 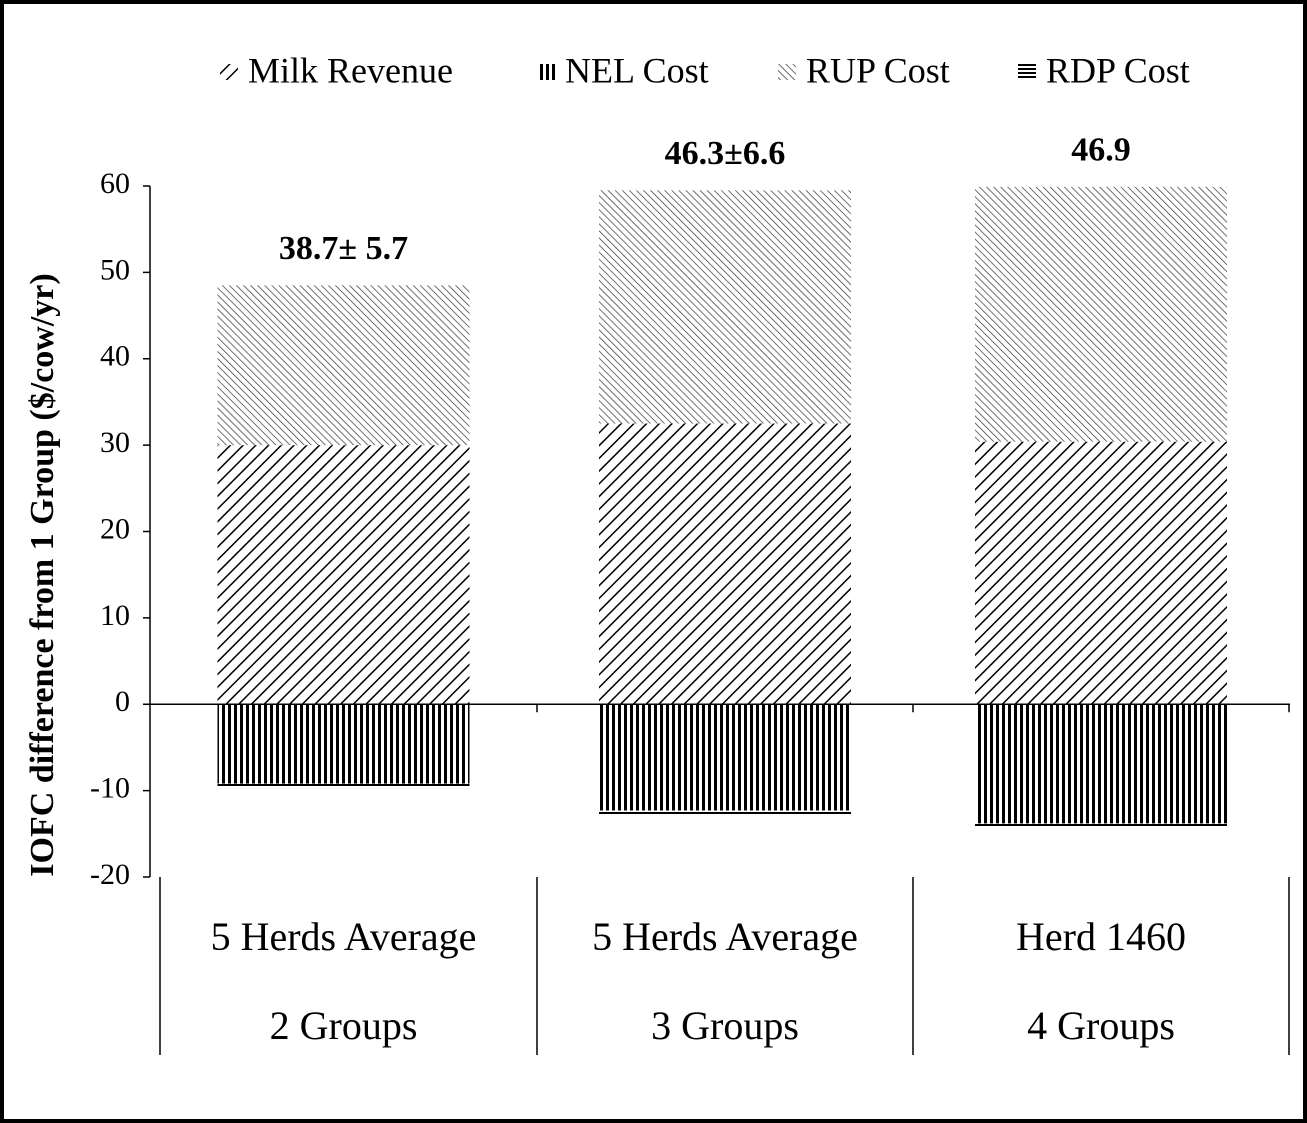 I want to click on y-tick-label: 20, so click(x=115, y=528).